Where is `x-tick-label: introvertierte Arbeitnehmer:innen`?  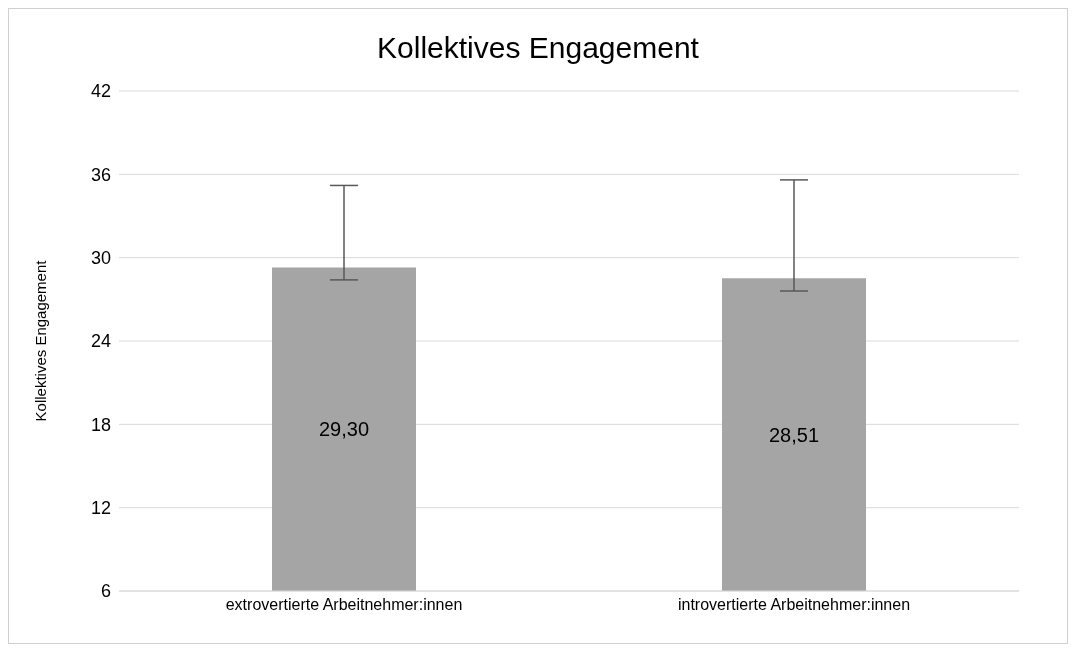
x-tick-label: introvertierte Arbeitnehmer:innen is located at coordinates (794, 605).